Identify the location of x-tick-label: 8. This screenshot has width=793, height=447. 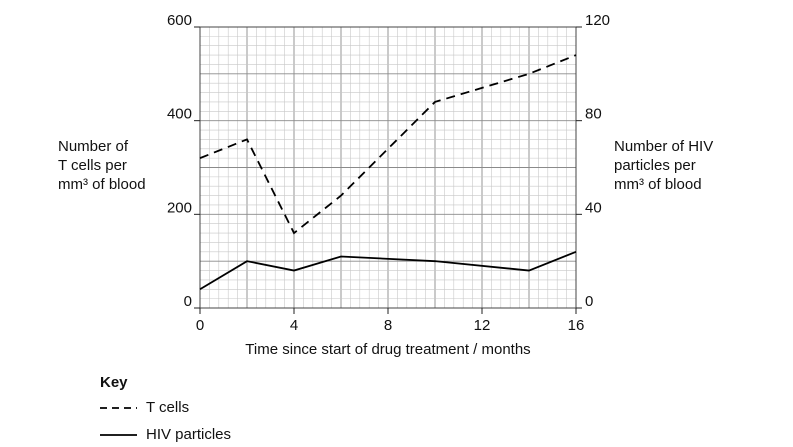
(388, 325).